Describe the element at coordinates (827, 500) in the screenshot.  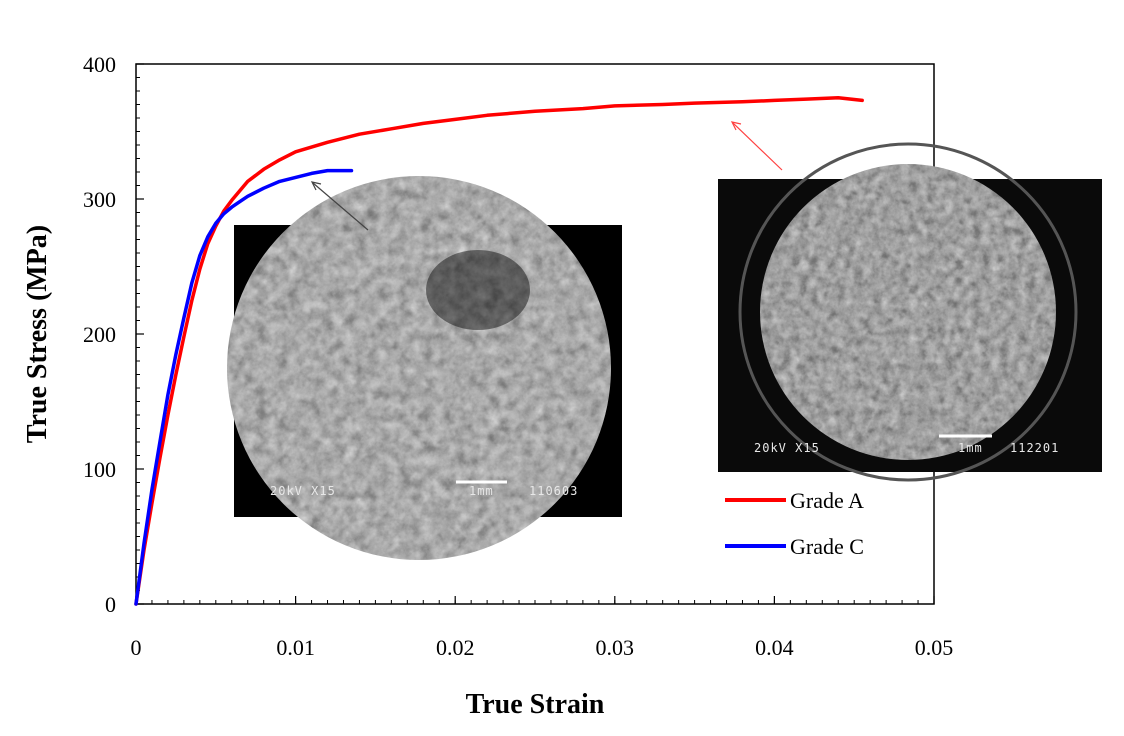
I see `legend-label-grade-a: Grade A` at that location.